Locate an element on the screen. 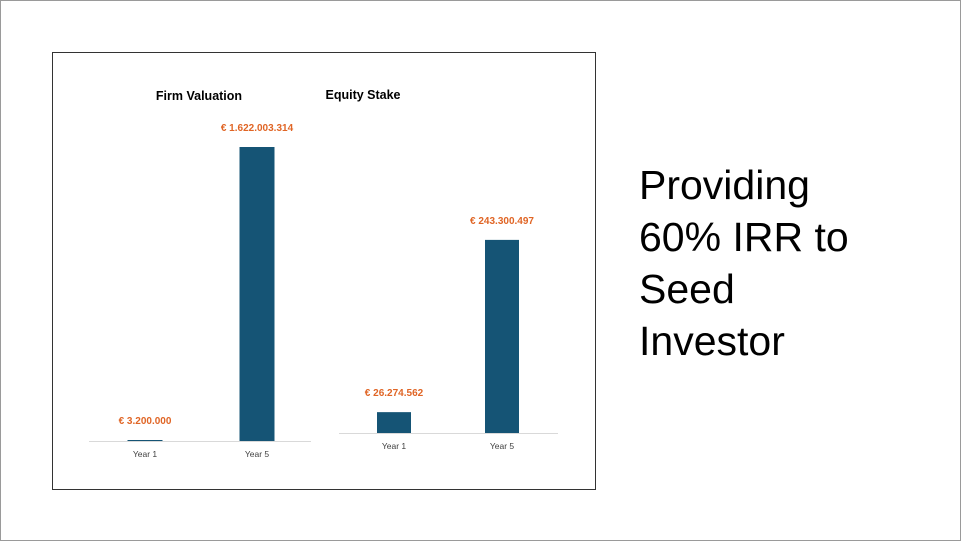 Image resolution: width=961 pixels, height=541 pixels. chart-2-tick-label-2: Year 5 is located at coordinates (502, 446).